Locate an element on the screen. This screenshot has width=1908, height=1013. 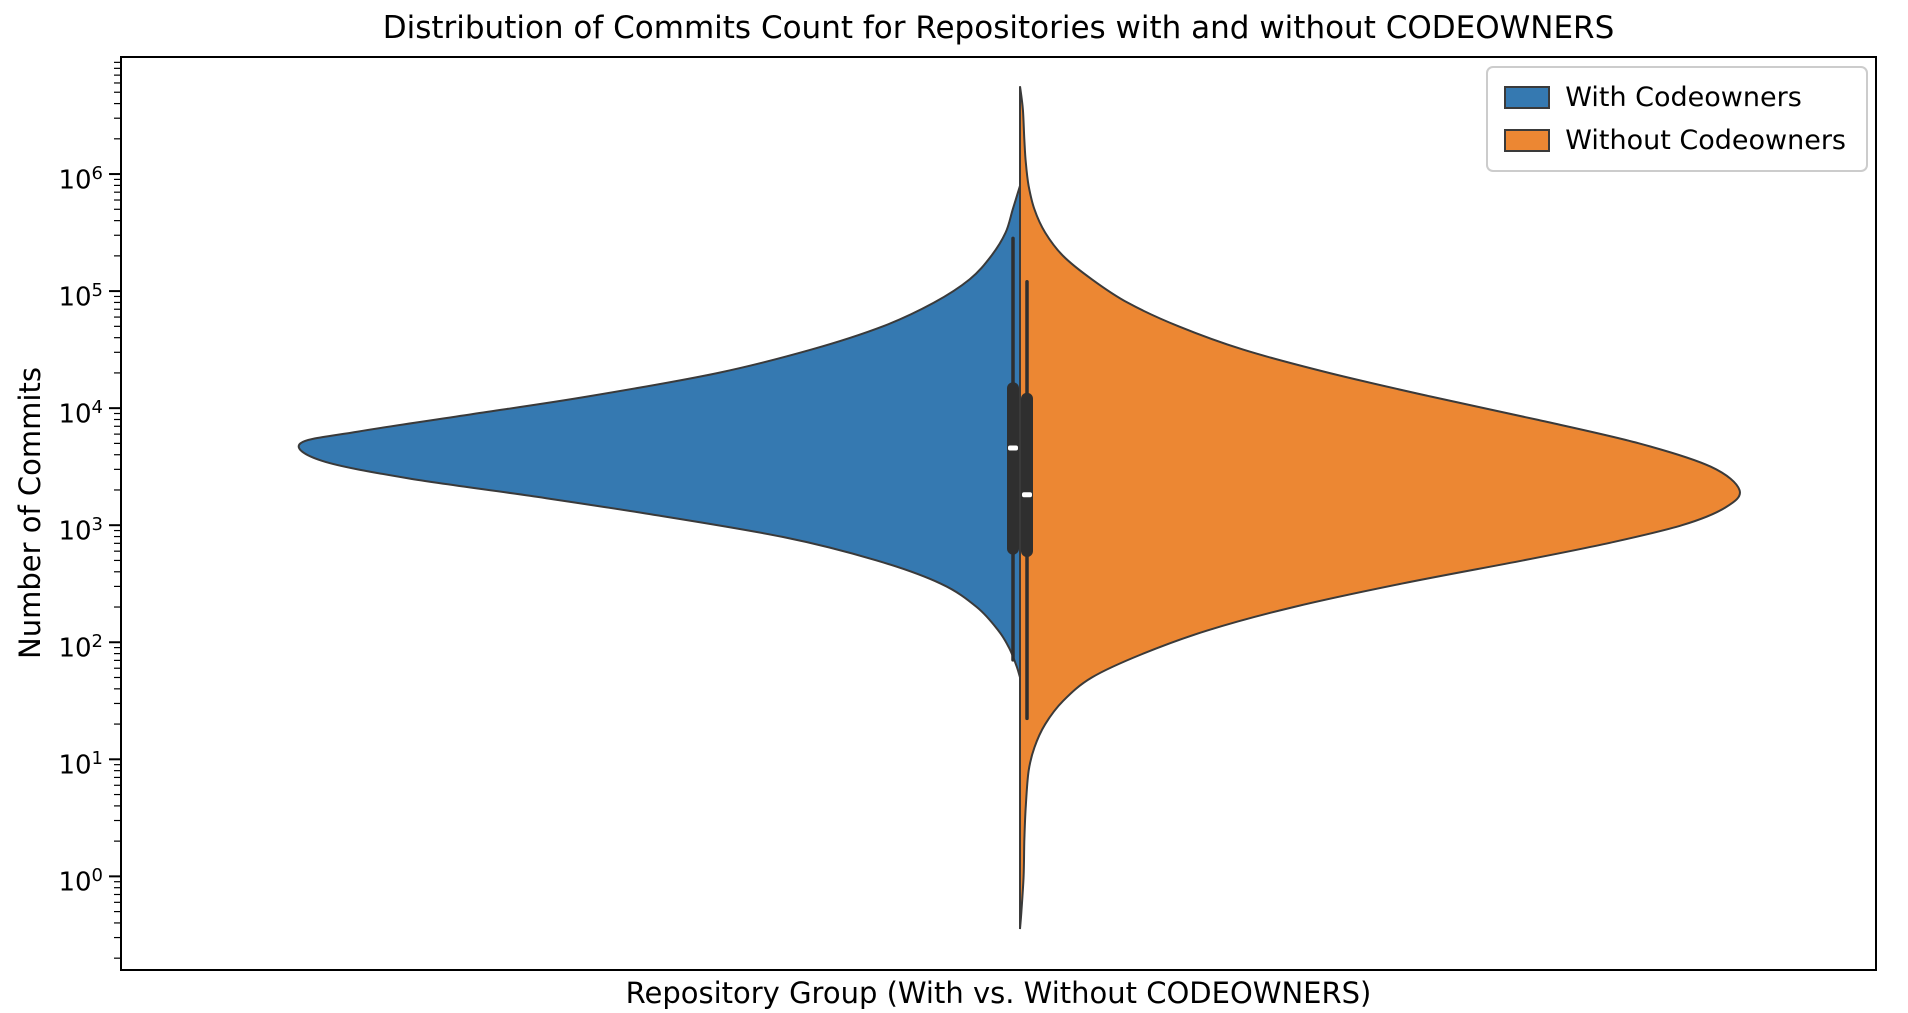
legend: With Codeowners Without Codeowners is located at coordinates (1677, 119).